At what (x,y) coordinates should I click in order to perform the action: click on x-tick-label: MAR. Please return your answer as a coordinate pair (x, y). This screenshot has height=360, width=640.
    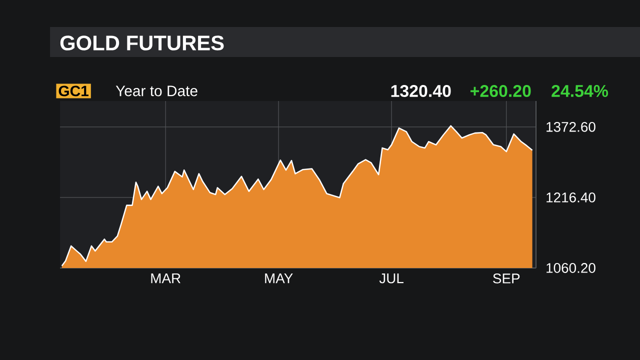
    Looking at the image, I should click on (165, 279).